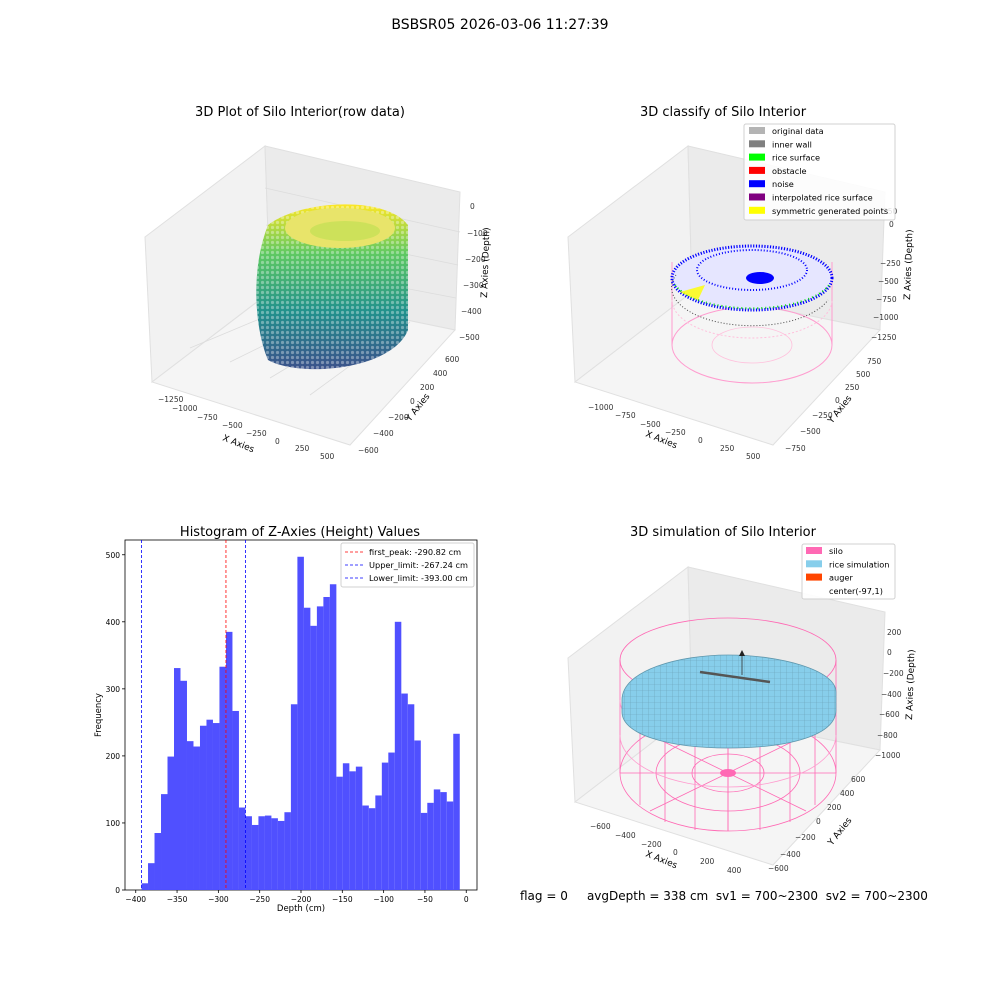 This screenshot has width=1000, height=1000. I want to click on classify-ytick: 500, so click(863, 374).